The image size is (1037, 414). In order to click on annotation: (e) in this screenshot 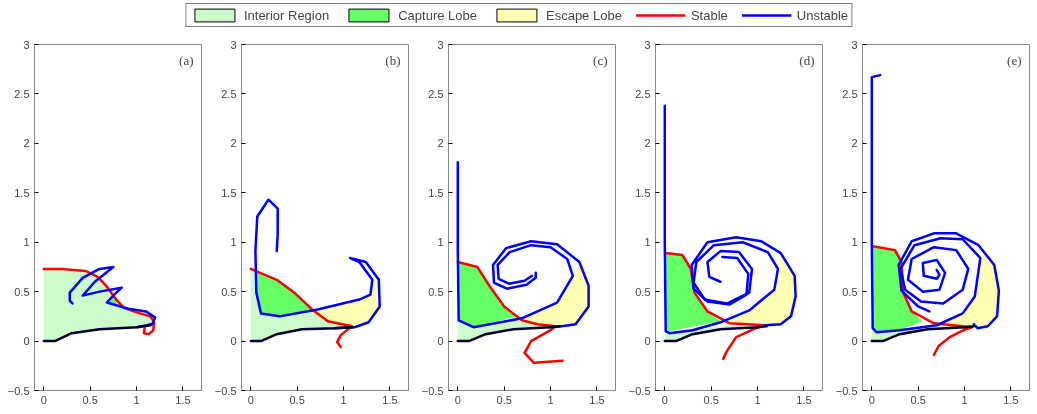, I will do `click(1014, 60)`.